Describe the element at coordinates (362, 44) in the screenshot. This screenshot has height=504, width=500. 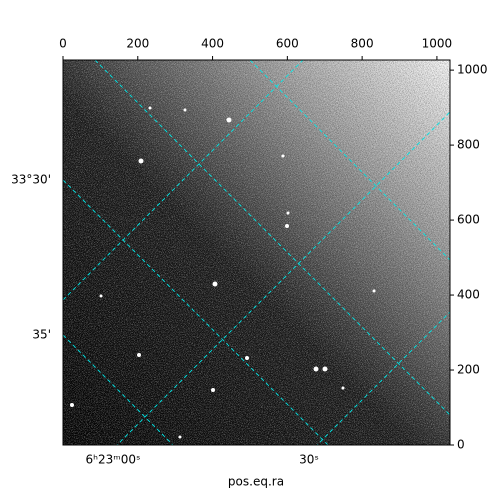
I see `x-tick-label: 800` at that location.